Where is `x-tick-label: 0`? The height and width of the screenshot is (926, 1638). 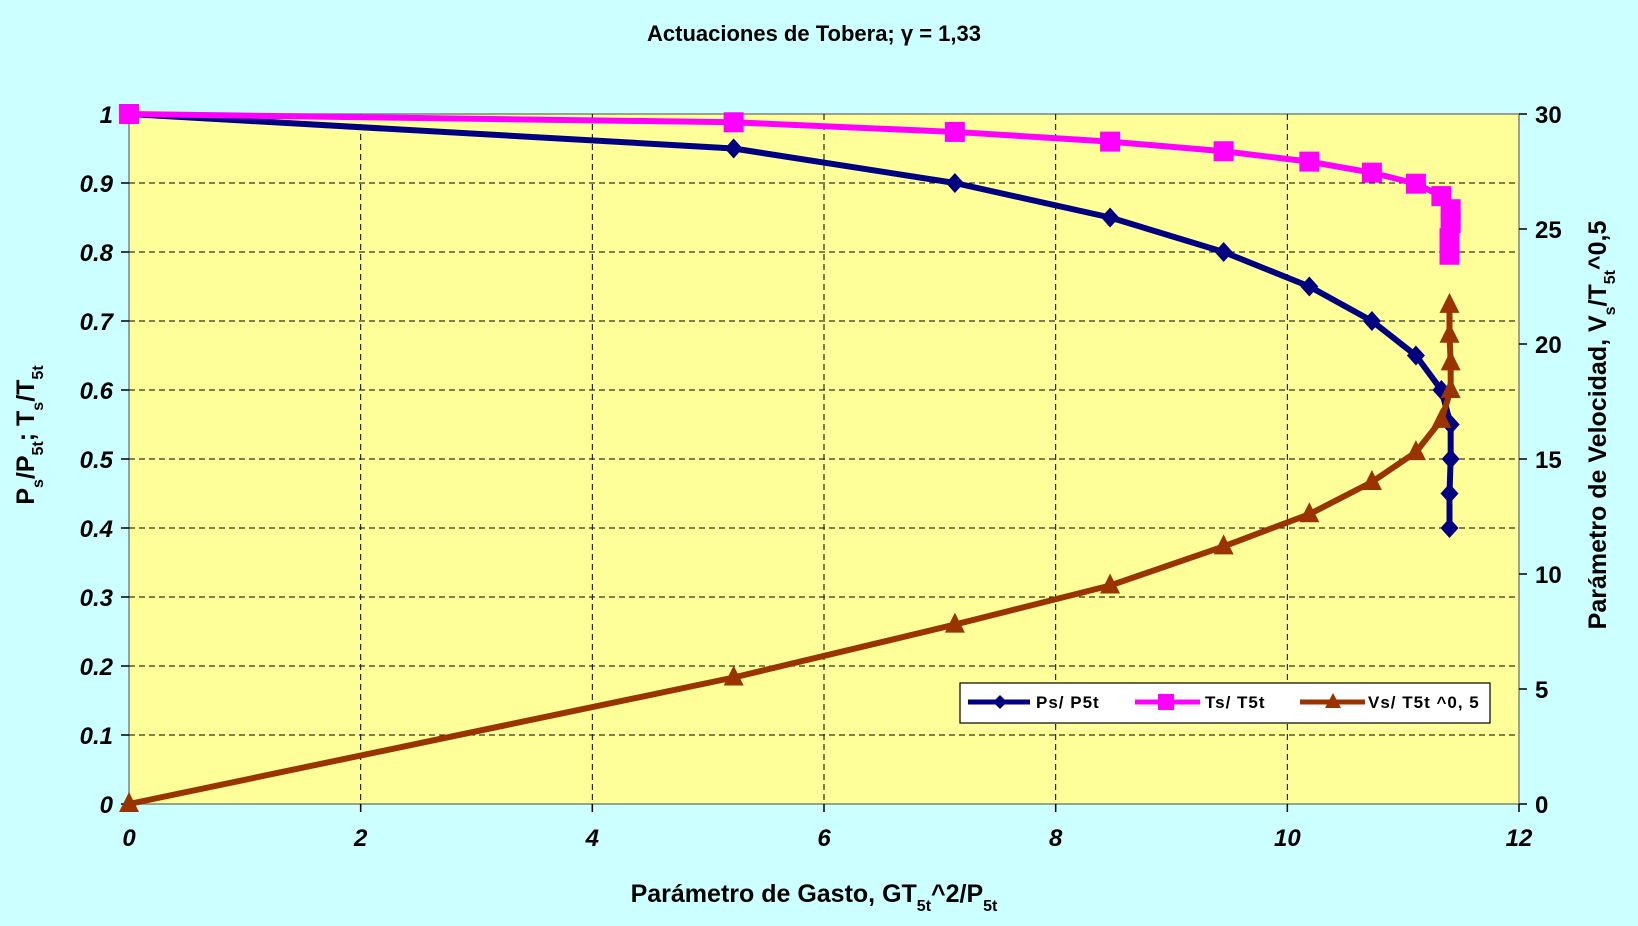 x-tick-label: 0 is located at coordinates (129, 838).